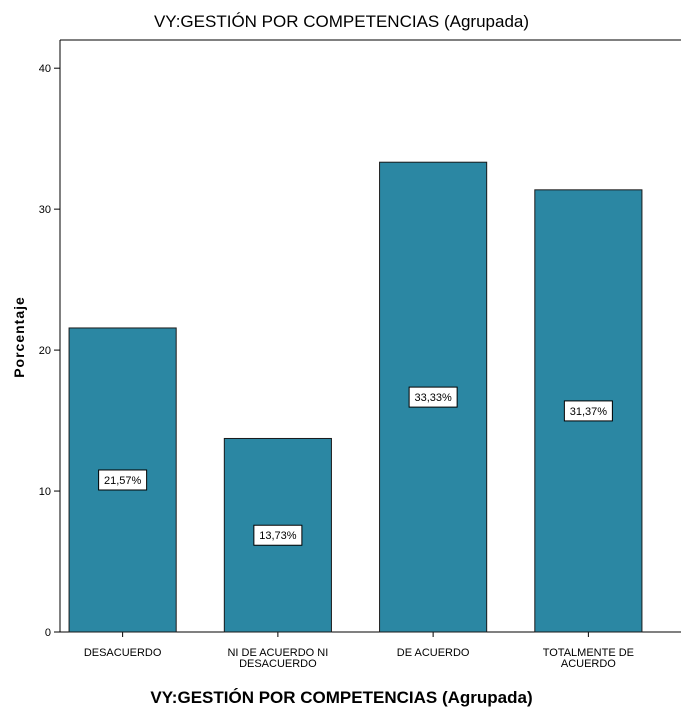 Image resolution: width=683 pixels, height=713 pixels. What do you see at coordinates (588, 664) in the screenshot?
I see `x-tick-label: ACUERDO` at bounding box center [588, 664].